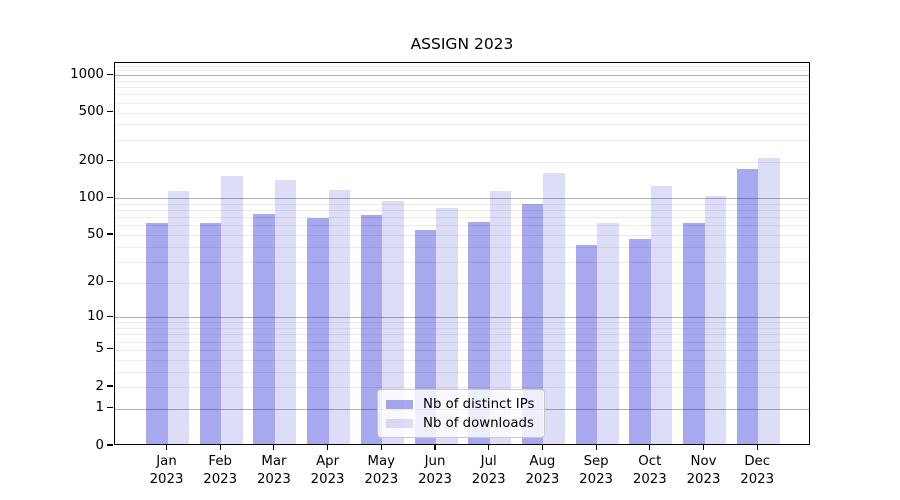 The width and height of the screenshot is (900, 500). What do you see at coordinates (596, 470) in the screenshot?
I see `x-tick-label: Sep 2023` at bounding box center [596, 470].